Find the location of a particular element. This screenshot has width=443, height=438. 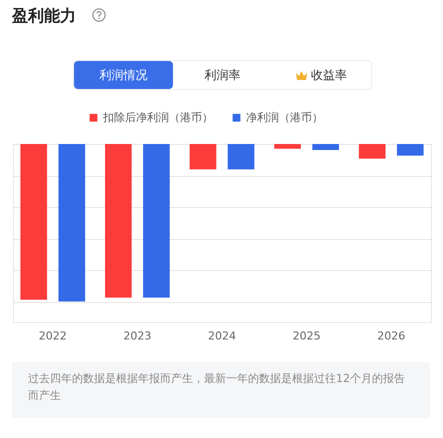

x-tick-label: 2022 is located at coordinates (52, 336).